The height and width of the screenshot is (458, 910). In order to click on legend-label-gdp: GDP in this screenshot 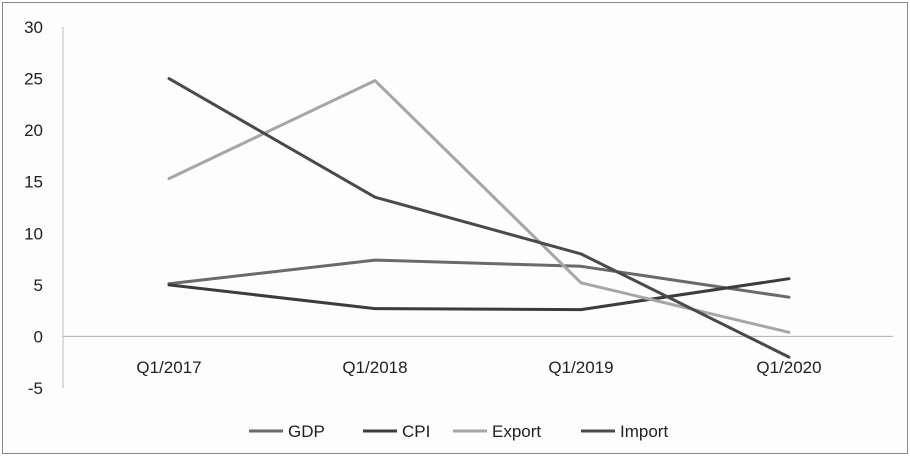, I will do `click(306, 431)`.